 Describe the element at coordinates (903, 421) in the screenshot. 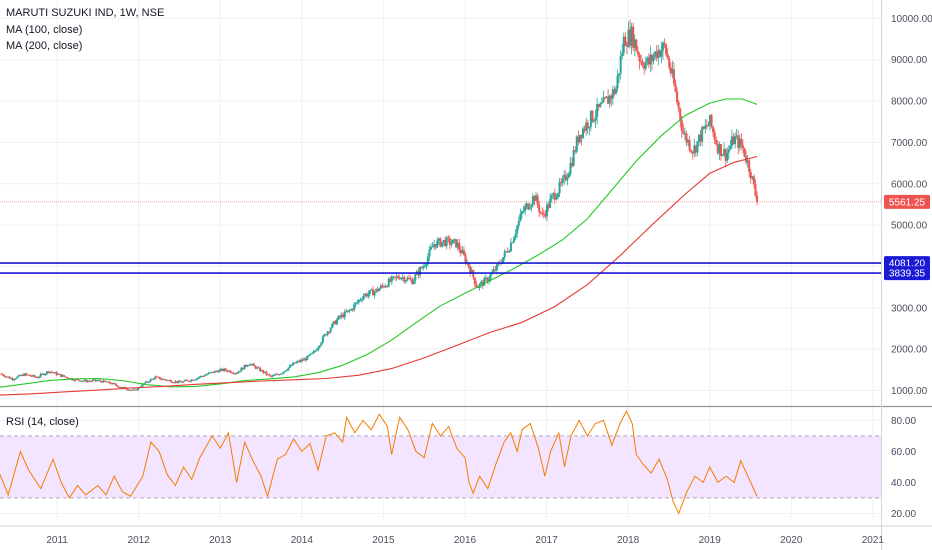

I see `rsi-axis-label: 80.00` at that location.